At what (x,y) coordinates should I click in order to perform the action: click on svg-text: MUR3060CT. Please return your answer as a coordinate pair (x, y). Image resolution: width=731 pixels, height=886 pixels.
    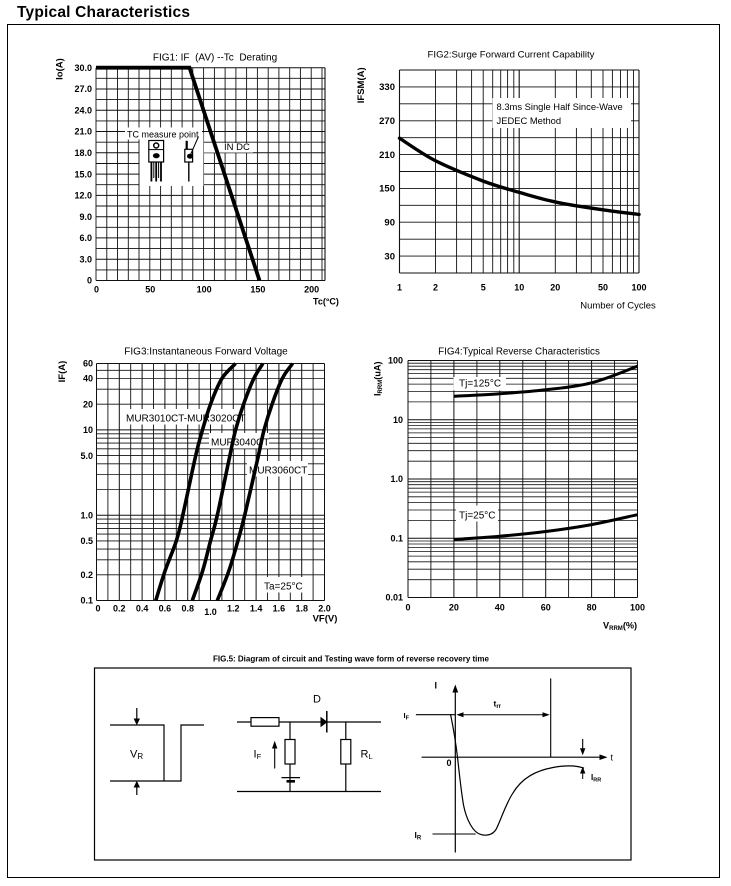
    Looking at the image, I should click on (278, 471).